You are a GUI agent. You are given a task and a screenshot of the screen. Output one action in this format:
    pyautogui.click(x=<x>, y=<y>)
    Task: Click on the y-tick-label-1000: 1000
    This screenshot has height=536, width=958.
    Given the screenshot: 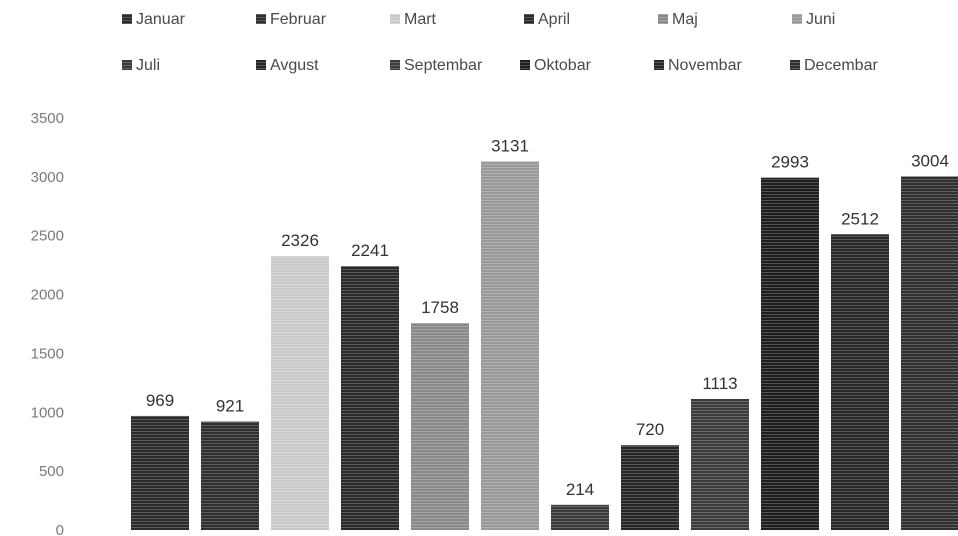 What is the action you would take?
    pyautogui.click(x=47, y=412)
    